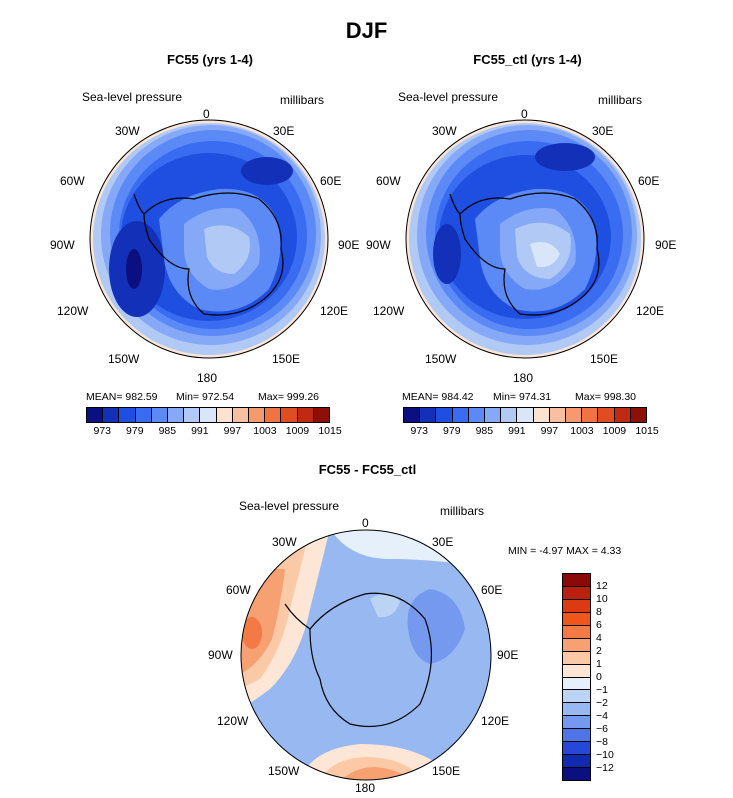 This screenshot has height=798, width=733. Describe the element at coordinates (213, 254) in the screenshot. I see `map-left-coastline` at that location.